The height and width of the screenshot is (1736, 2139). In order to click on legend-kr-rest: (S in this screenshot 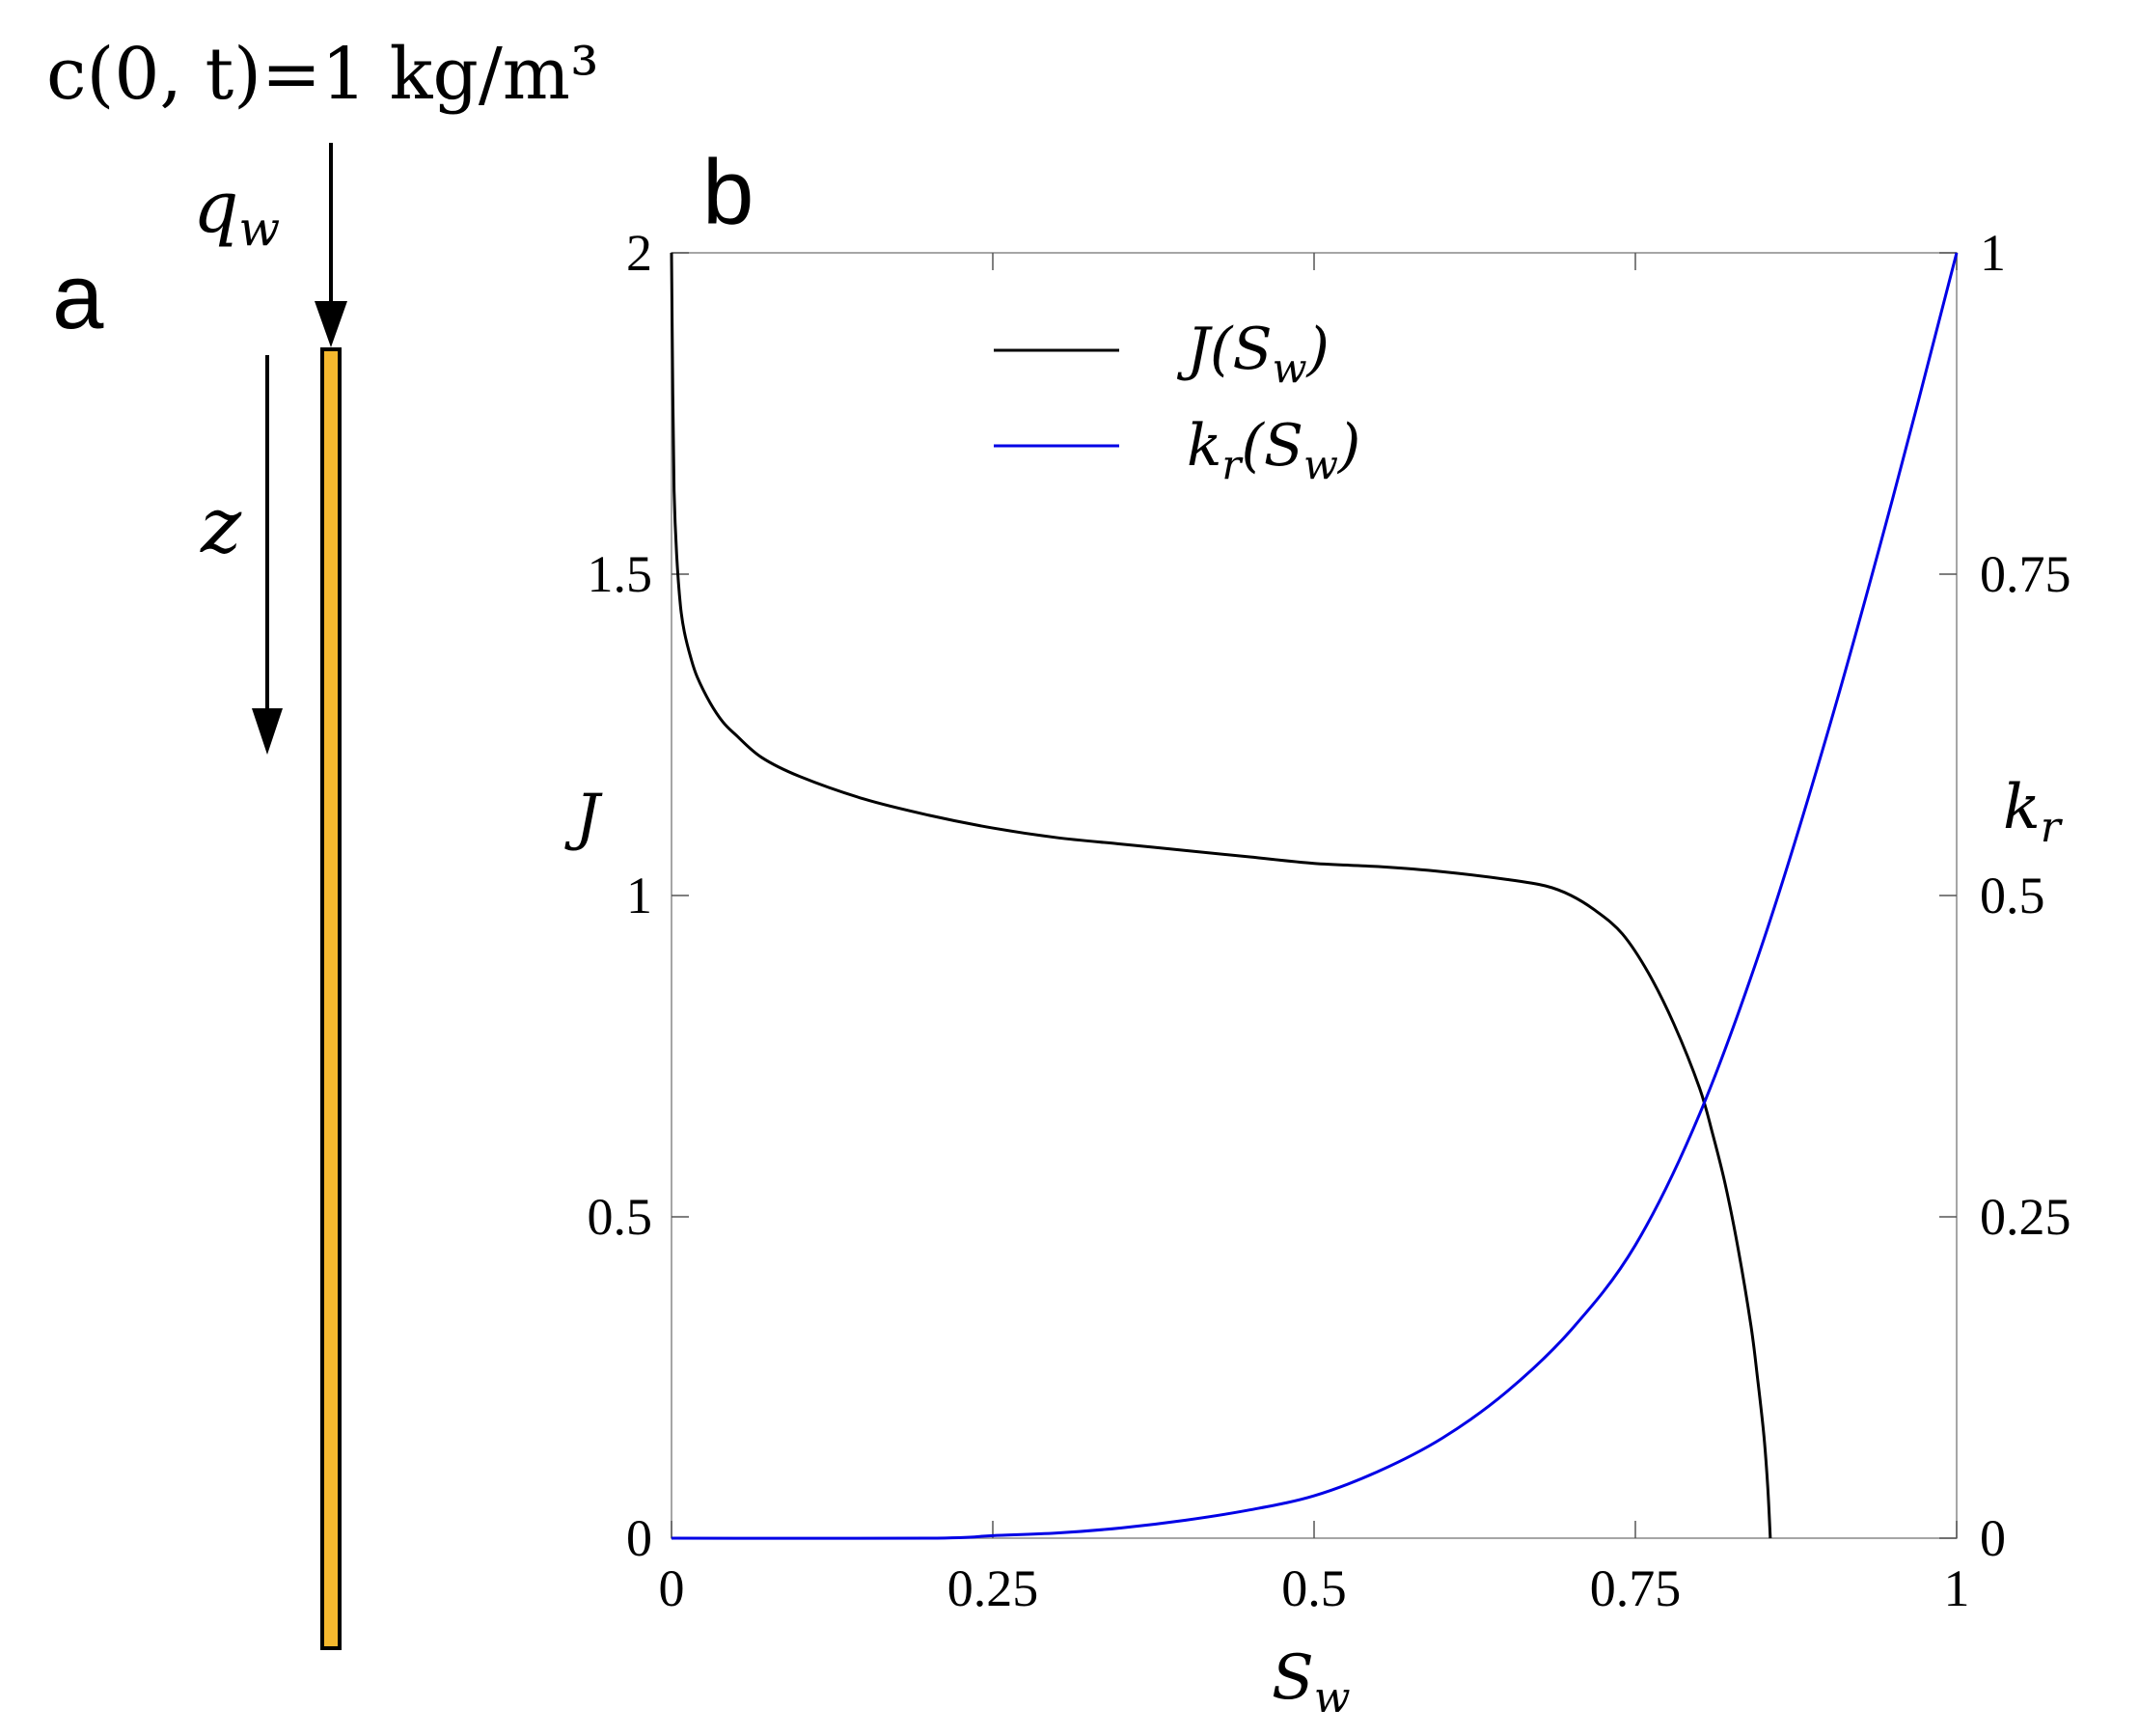, I will do `click(1272, 446)`.